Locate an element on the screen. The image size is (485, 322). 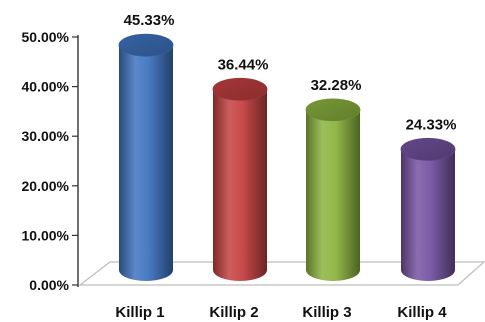
chart-floor is located at coordinates (281, 273).